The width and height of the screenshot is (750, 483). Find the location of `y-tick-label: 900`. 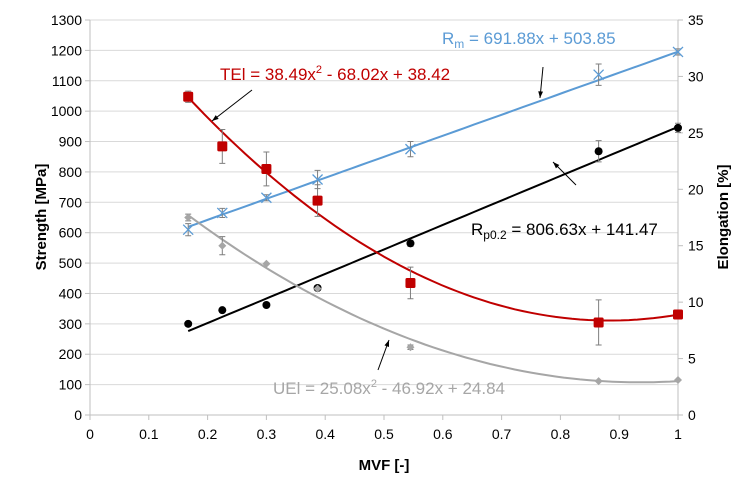

y-tick-label: 900 is located at coordinates (71, 142).